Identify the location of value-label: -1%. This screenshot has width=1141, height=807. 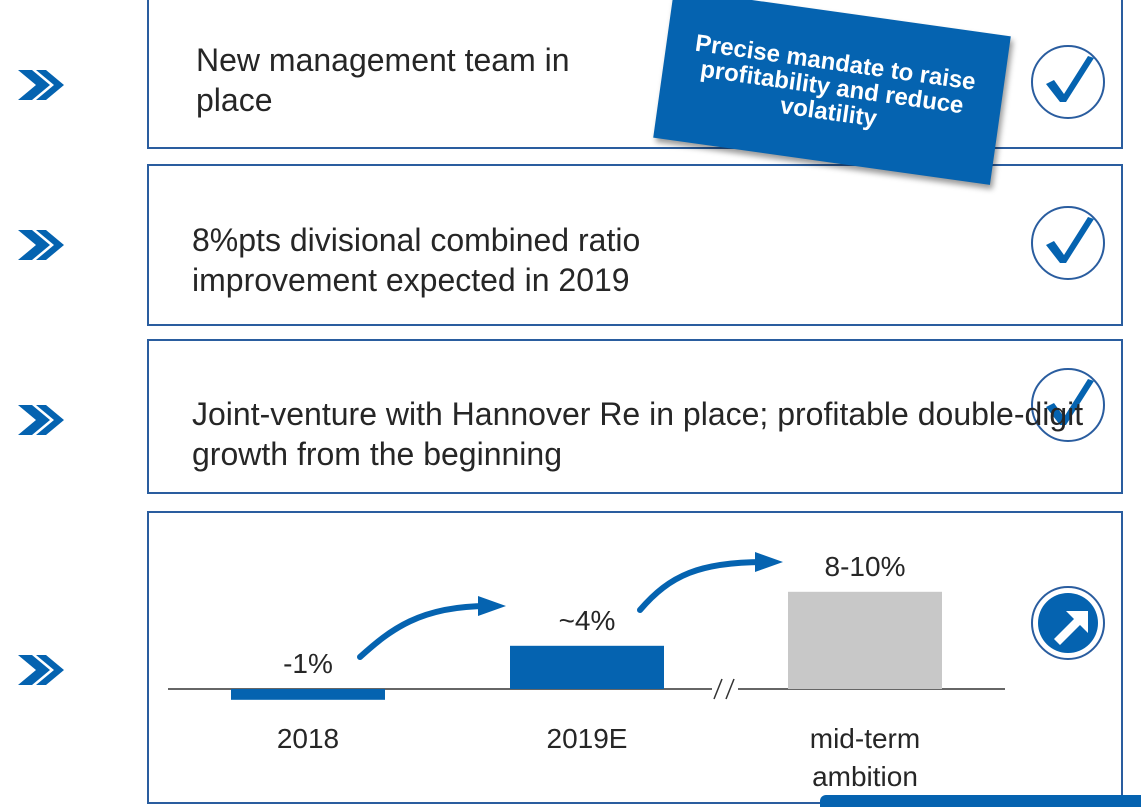
(308, 663).